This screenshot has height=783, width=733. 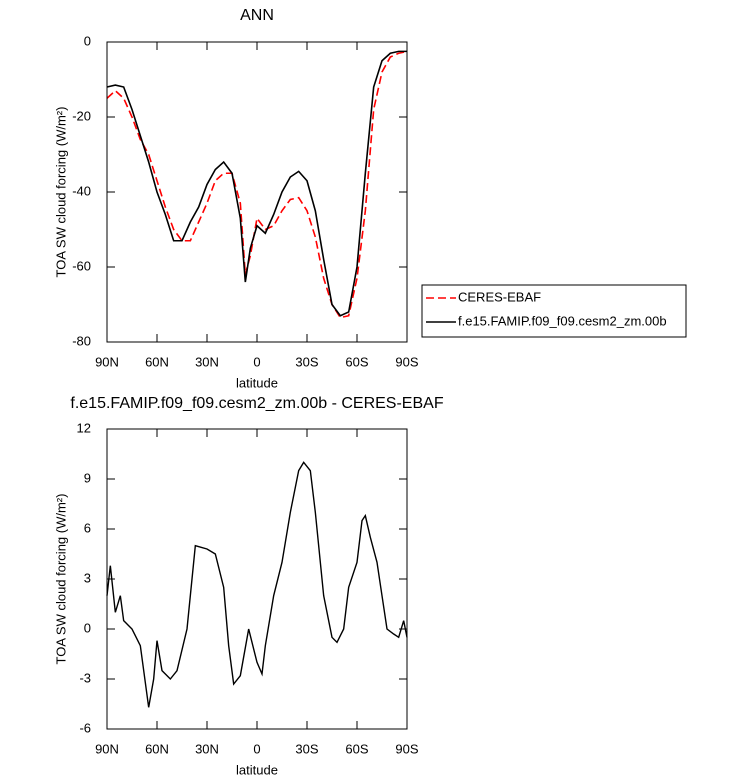 What do you see at coordinates (85, 677) in the screenshot?
I see `y-tick-label: -3` at bounding box center [85, 677].